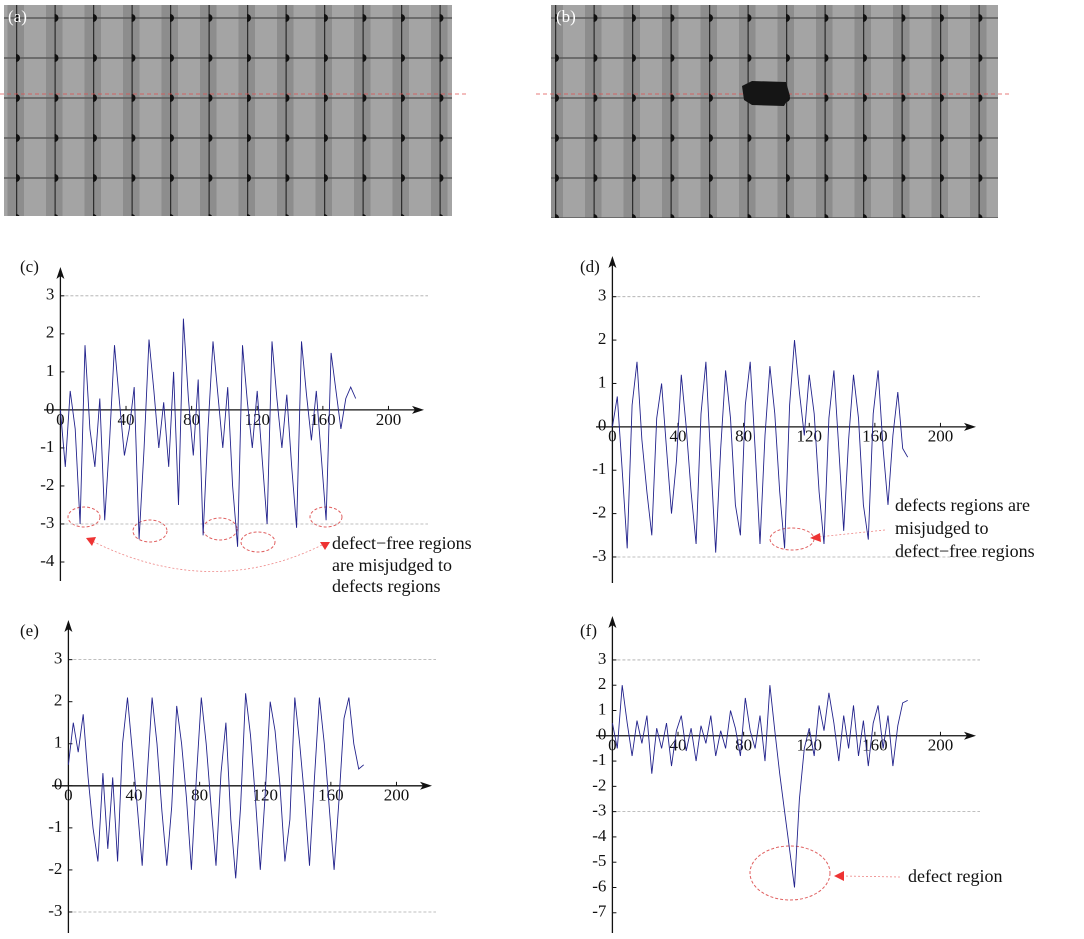  I want to click on panel-label: (c), so click(29, 266).